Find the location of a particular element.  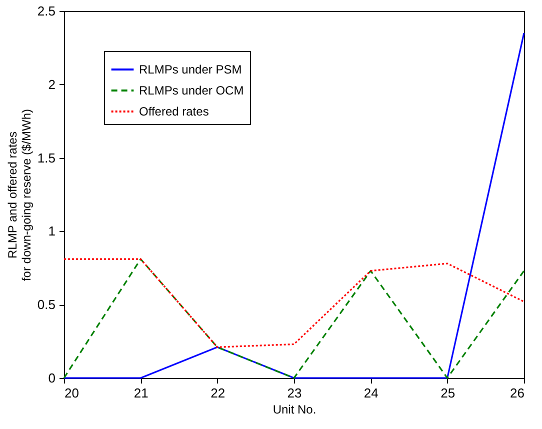

x-tick-label: 26 is located at coordinates (517, 393).